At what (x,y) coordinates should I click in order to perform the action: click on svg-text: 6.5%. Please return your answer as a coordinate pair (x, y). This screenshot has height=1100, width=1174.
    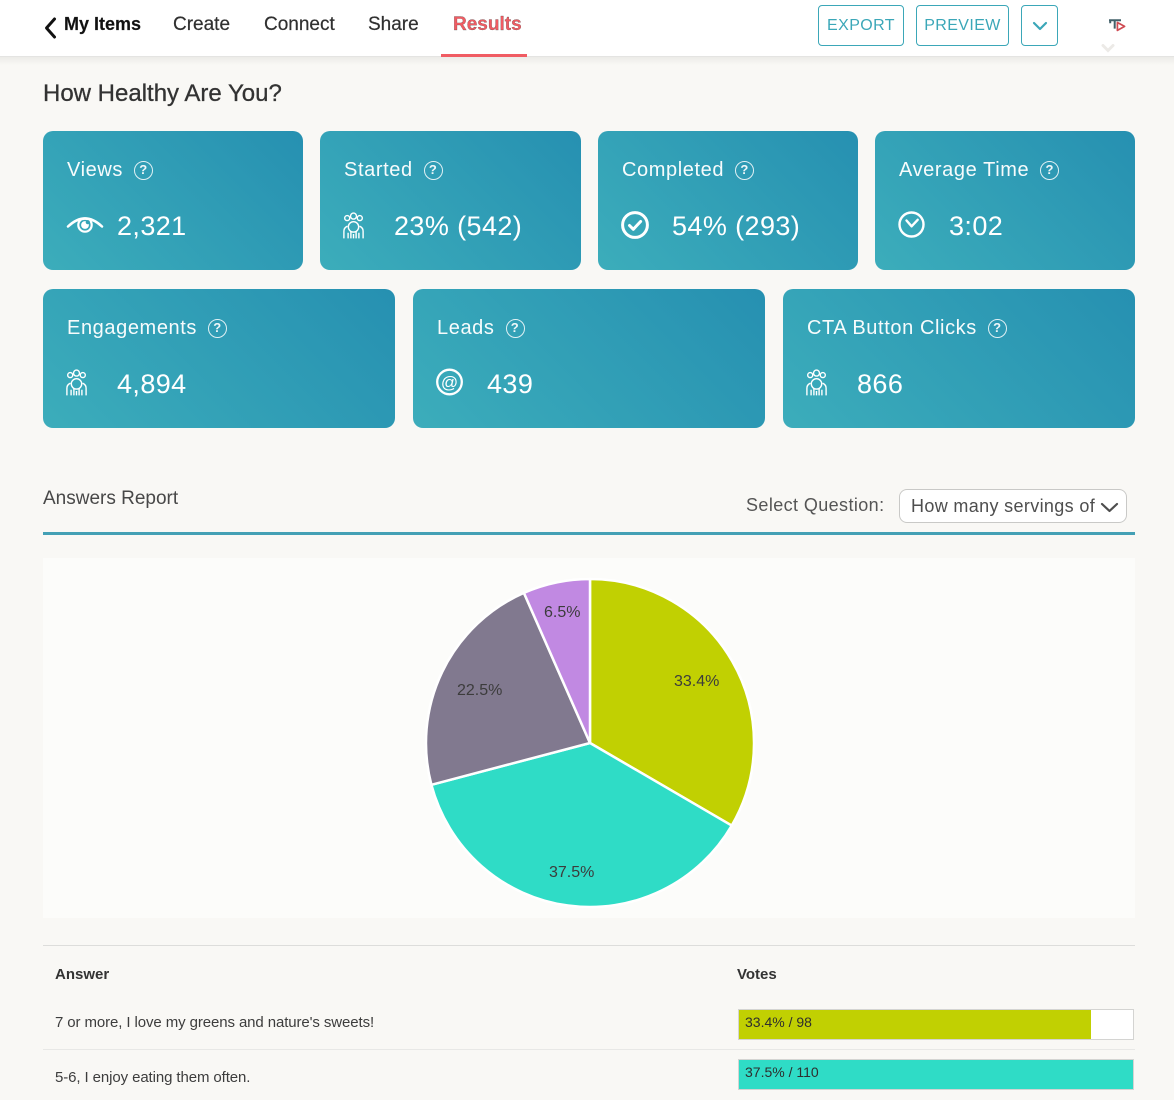
    Looking at the image, I should click on (562, 612).